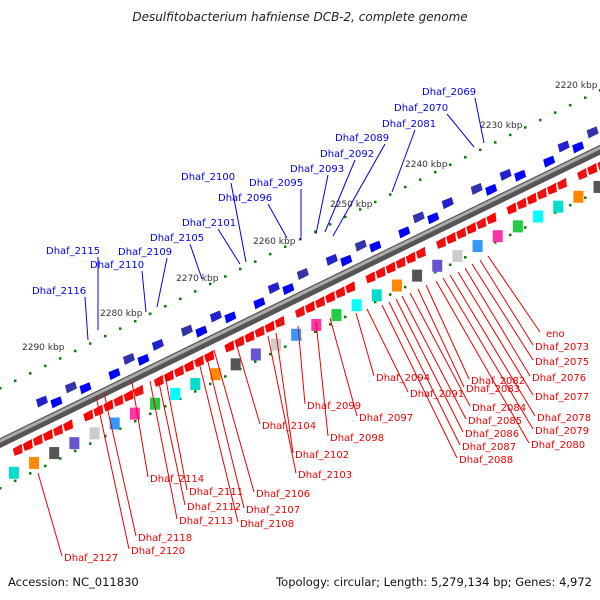 The height and width of the screenshot is (600, 600). What do you see at coordinates (562, 397) in the screenshot?
I see `reverse-gene-label: Dhaf_2077` at bounding box center [562, 397].